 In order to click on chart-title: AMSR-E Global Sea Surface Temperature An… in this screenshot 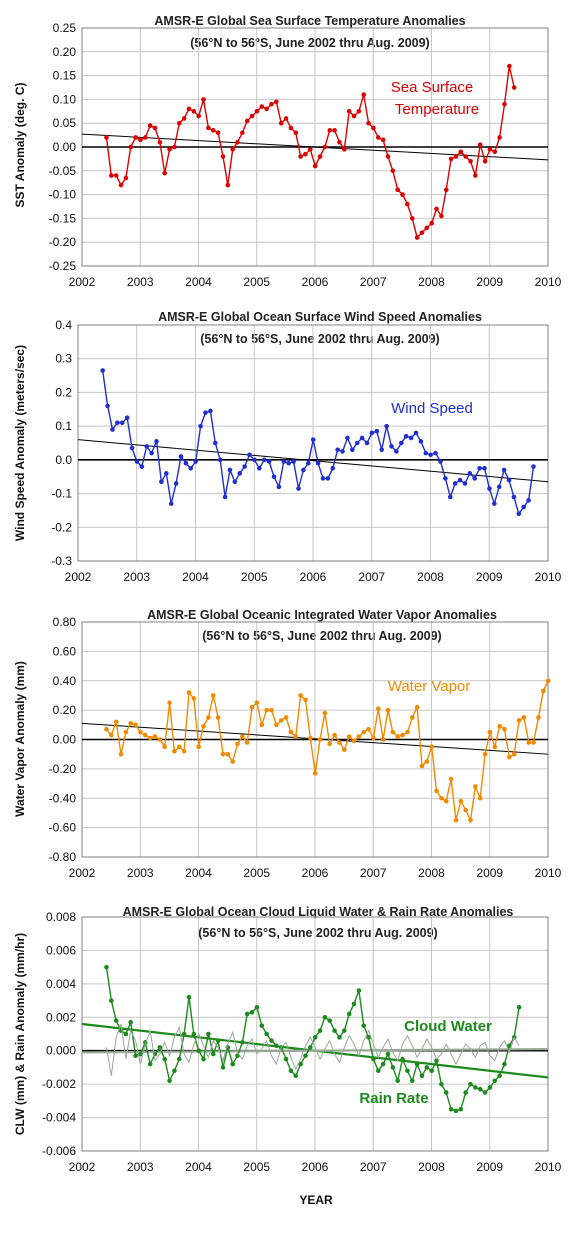, I will do `click(309, 21)`.